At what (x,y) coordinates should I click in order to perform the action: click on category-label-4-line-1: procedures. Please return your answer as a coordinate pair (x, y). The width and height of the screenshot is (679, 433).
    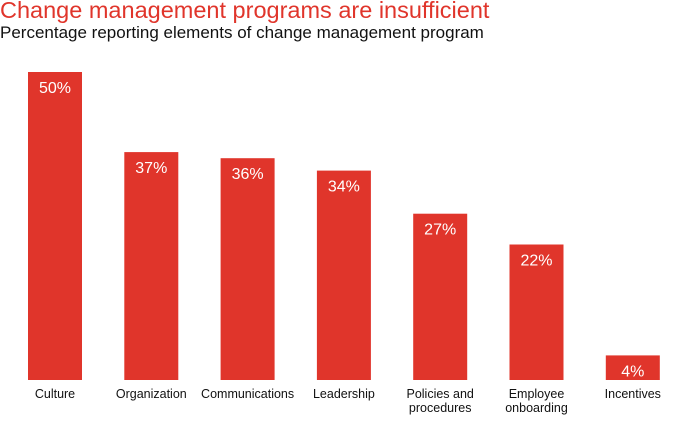
    Looking at the image, I should click on (440, 408).